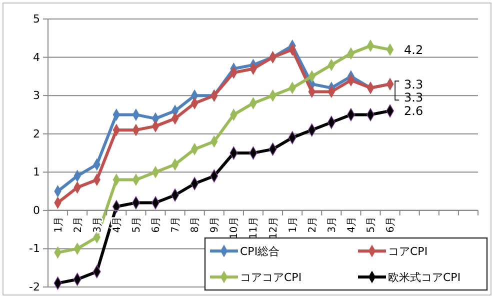 This screenshot has height=298, width=494. Describe the element at coordinates (36, 172) in the screenshot. I see `y-tick-label: 1` at that location.